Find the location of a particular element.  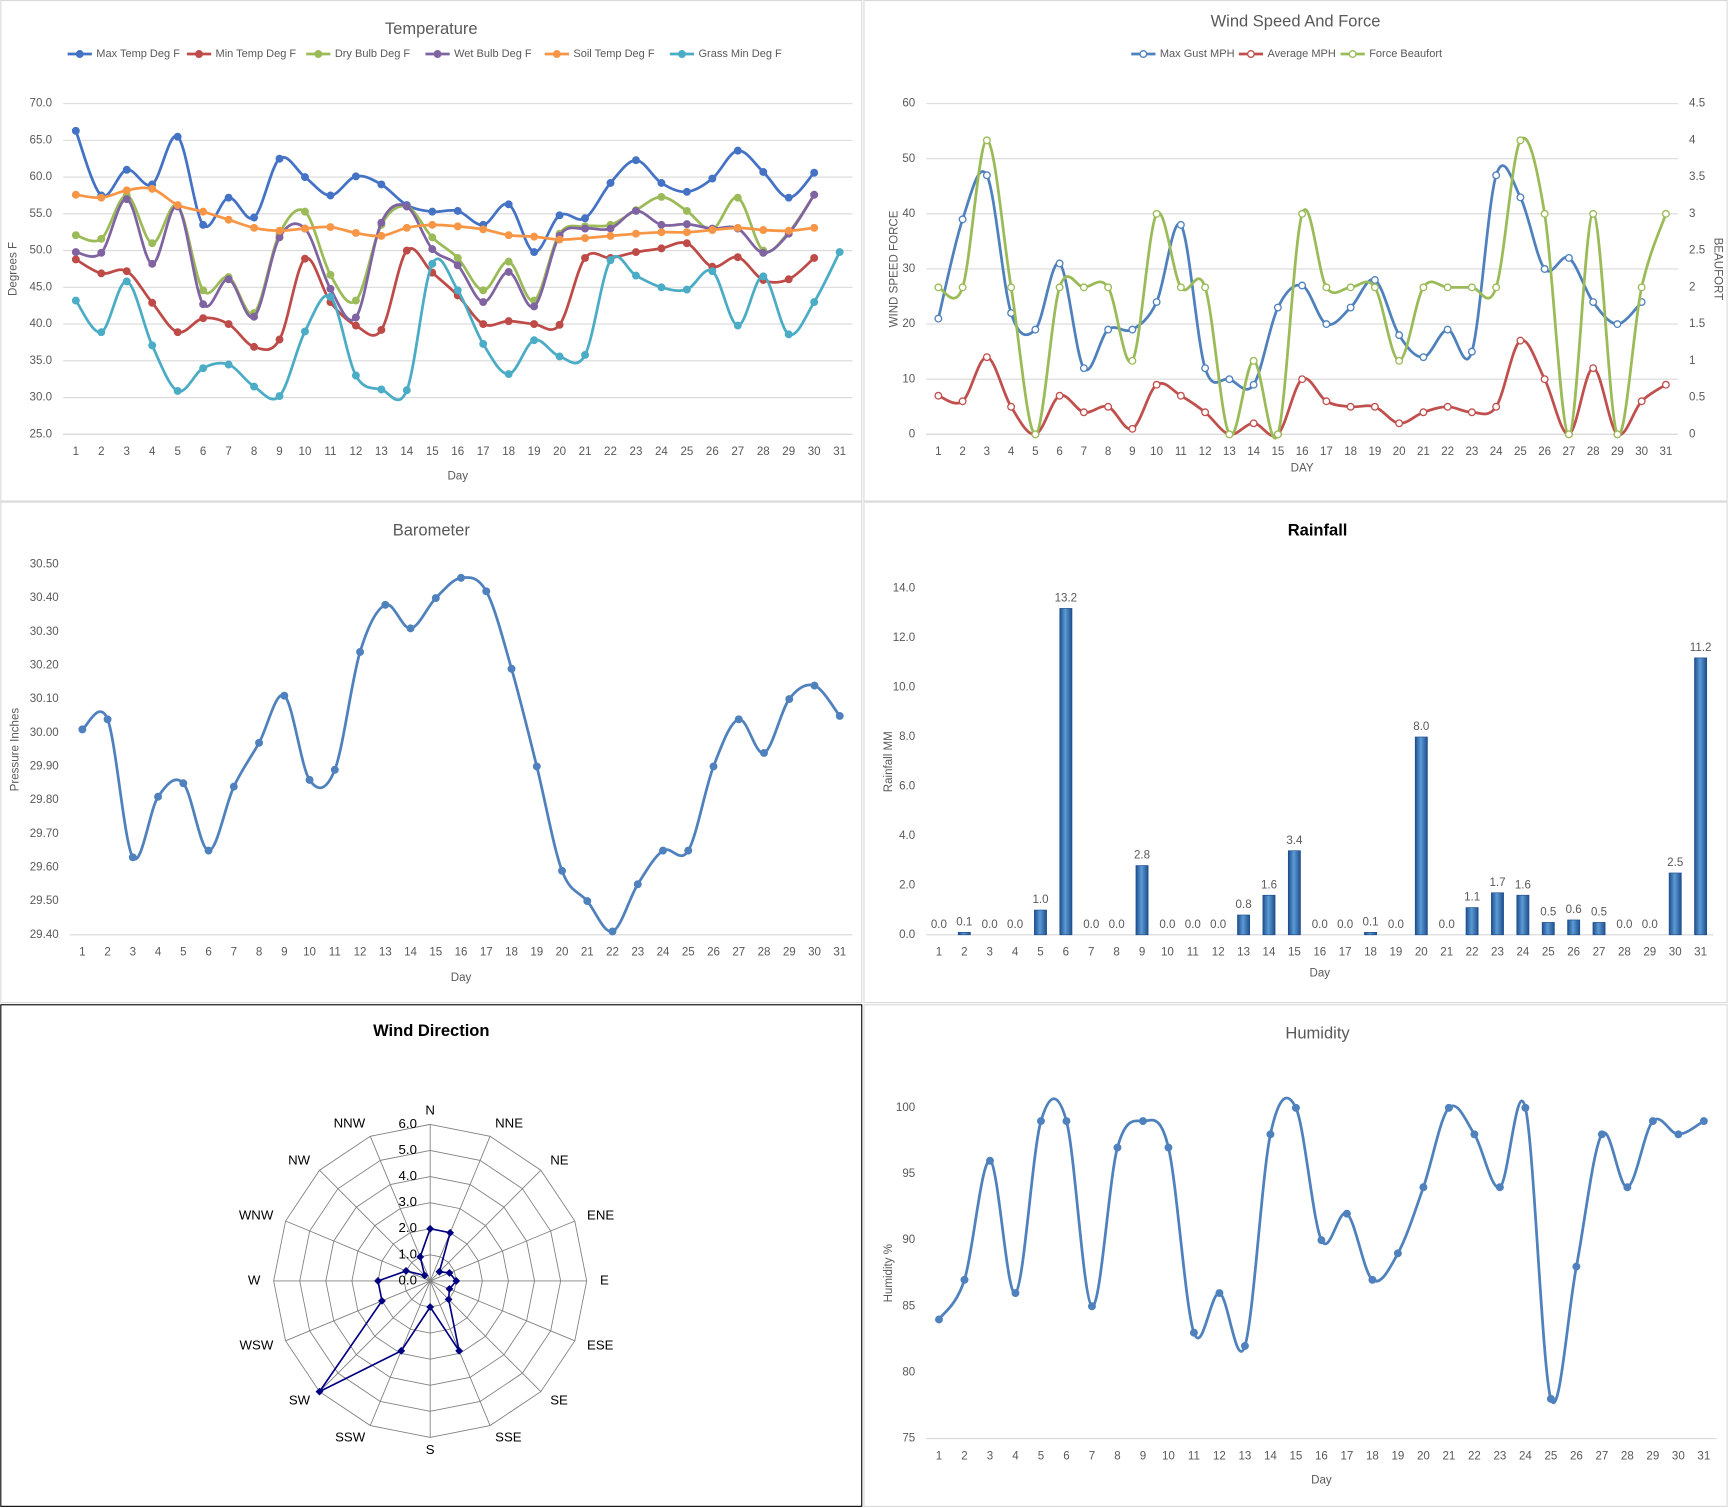

x-tick-label: 25 is located at coordinates (1520, 452).